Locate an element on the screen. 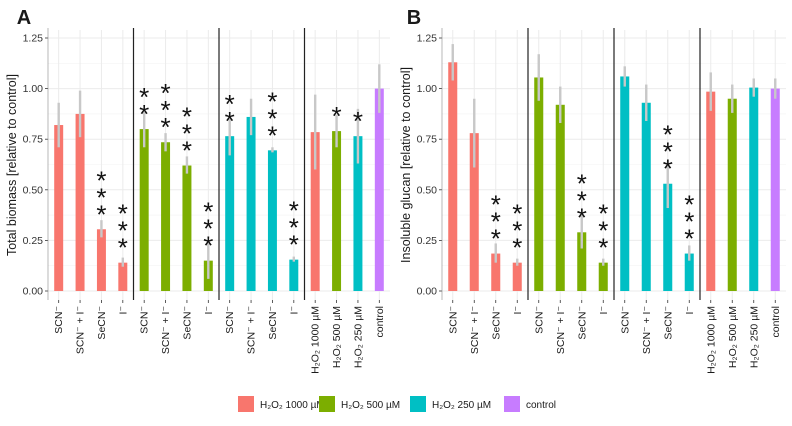 The width and height of the screenshot is (792, 426). category-label: SCN⁻ + I⁻ is located at coordinates (81, 330).